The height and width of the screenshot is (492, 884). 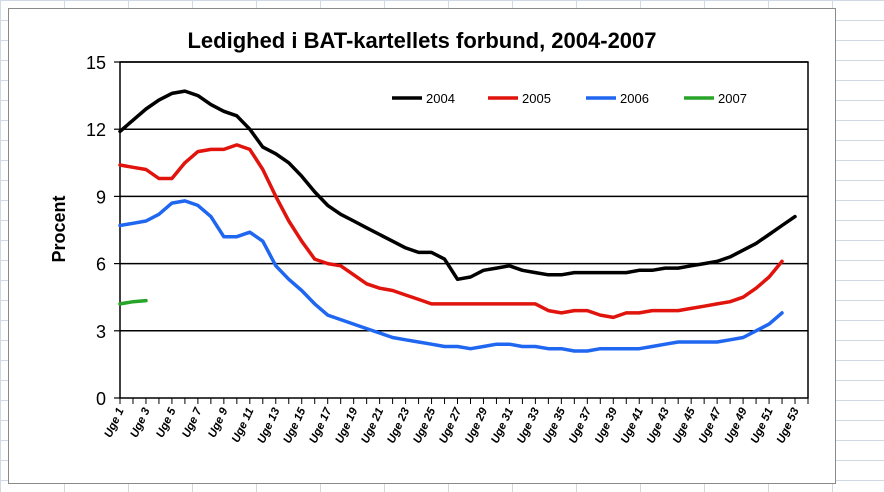 I want to click on x-tick-label: Uge 31, so click(x=502, y=425).